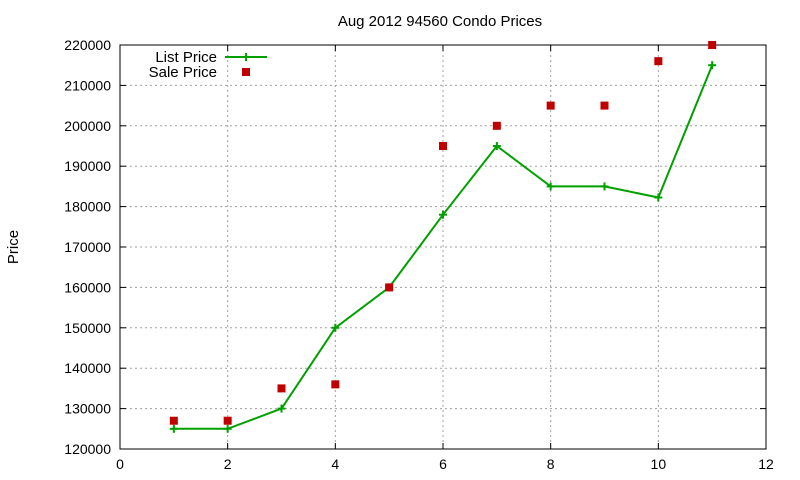  Describe the element at coordinates (87, 207) in the screenshot. I see `y-tick-label: 180000` at that location.